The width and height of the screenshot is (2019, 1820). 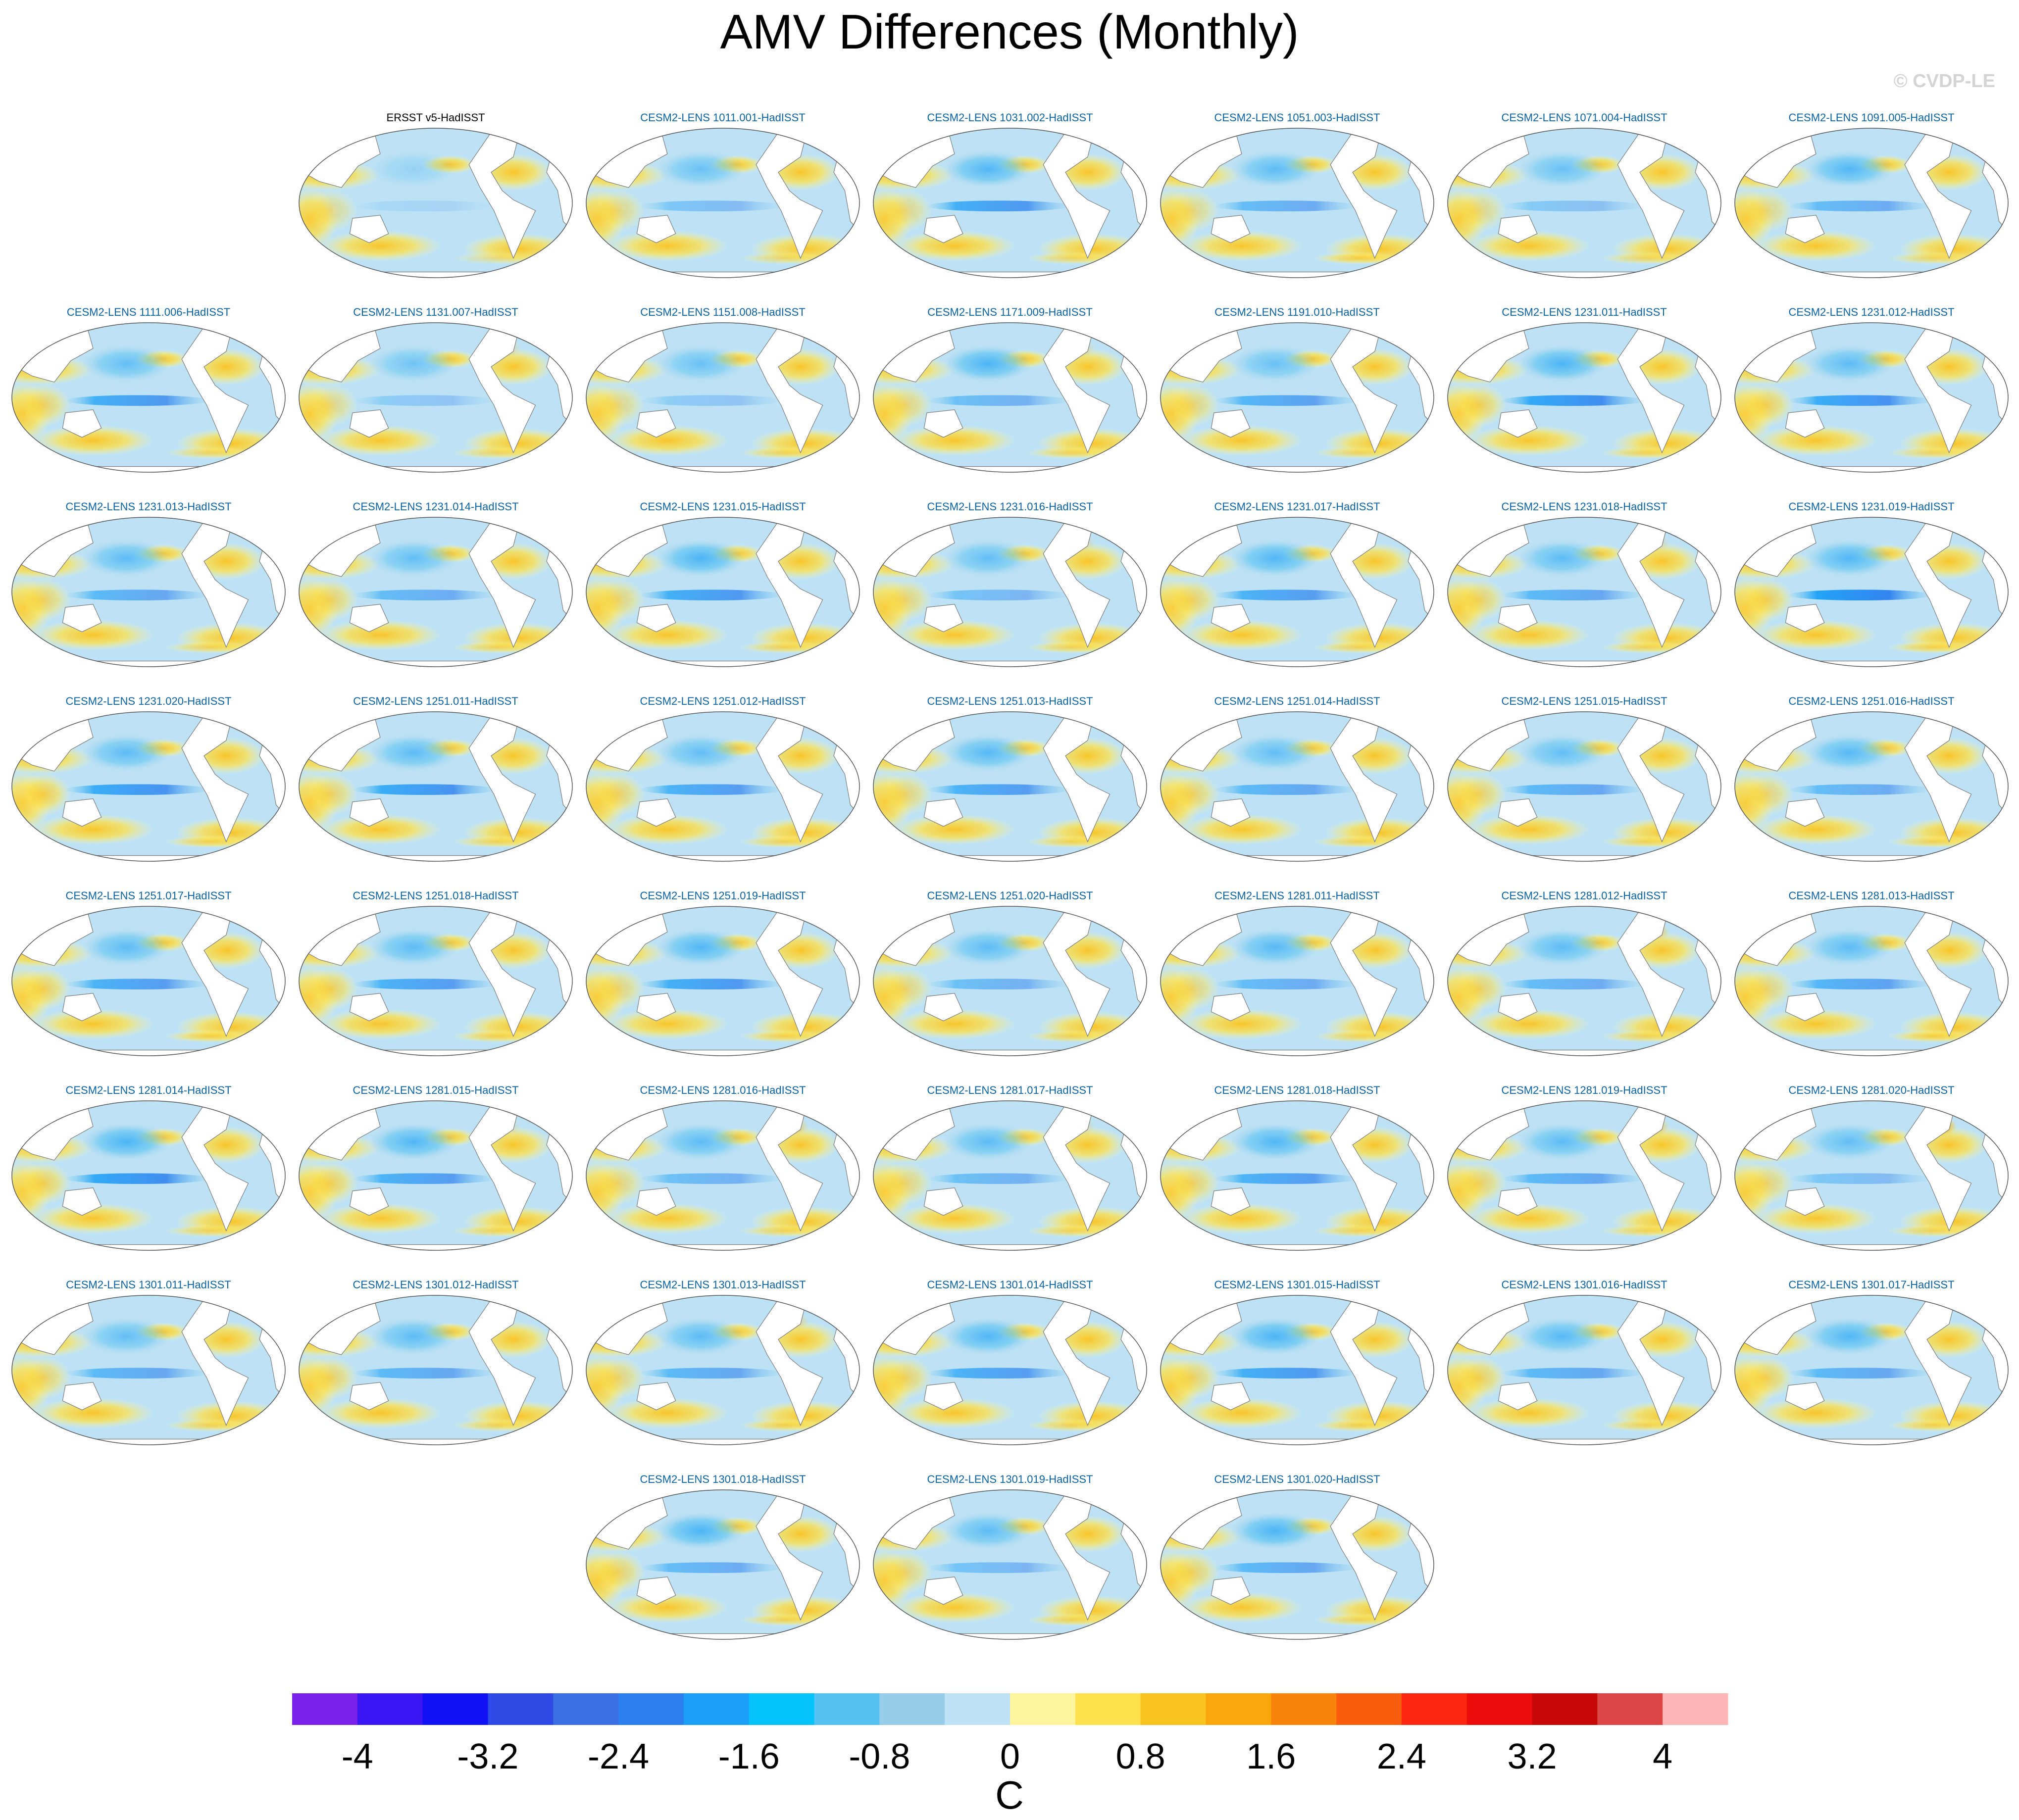 I want to click on figure-title: AMV Differences (Monthly), so click(x=1009, y=31).